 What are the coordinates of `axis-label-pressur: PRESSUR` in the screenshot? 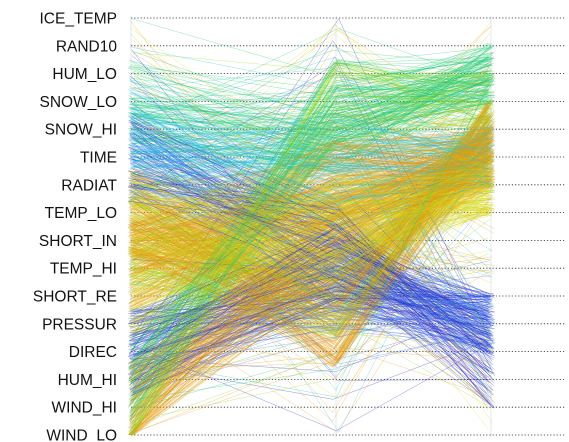 It's located at (79, 324).